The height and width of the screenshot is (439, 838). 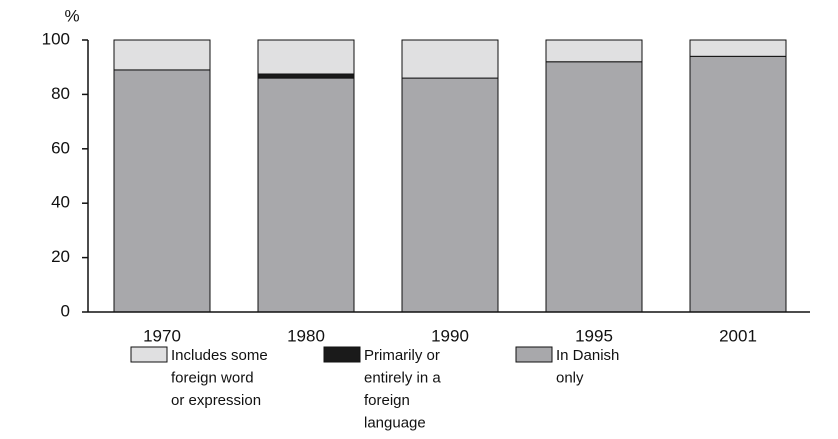 I want to click on x-tick-label: 1980, so click(x=306, y=335).